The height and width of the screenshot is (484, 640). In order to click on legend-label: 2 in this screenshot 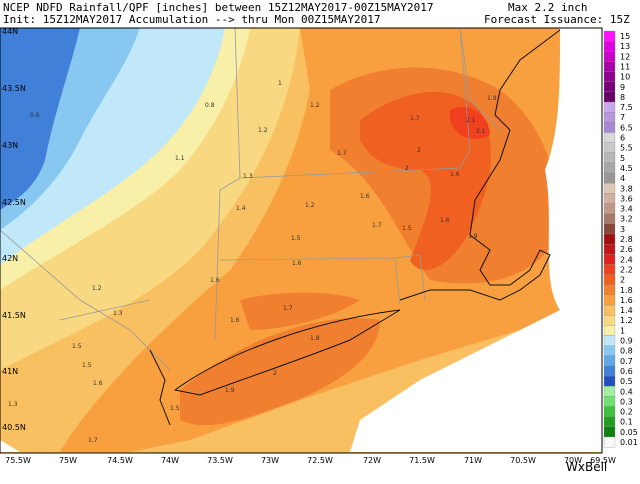, I will do `click(622, 280)`.